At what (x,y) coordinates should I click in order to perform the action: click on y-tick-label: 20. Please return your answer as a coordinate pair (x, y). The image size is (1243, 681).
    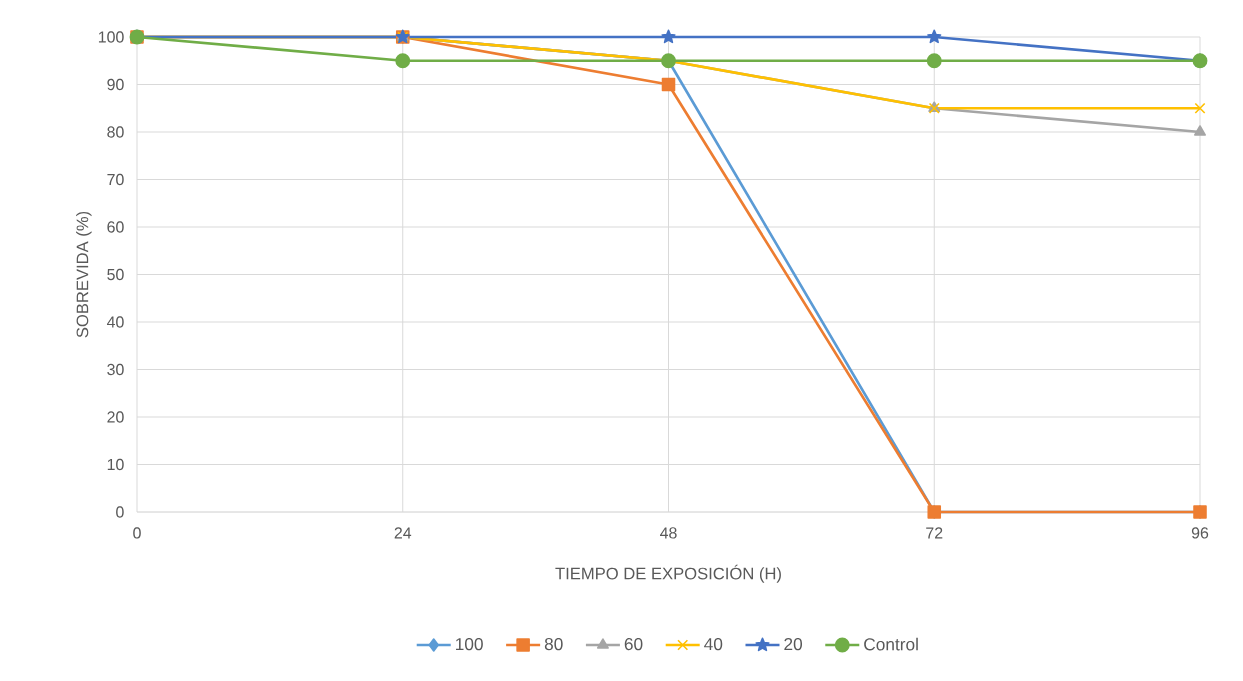
    Looking at the image, I should click on (115, 417).